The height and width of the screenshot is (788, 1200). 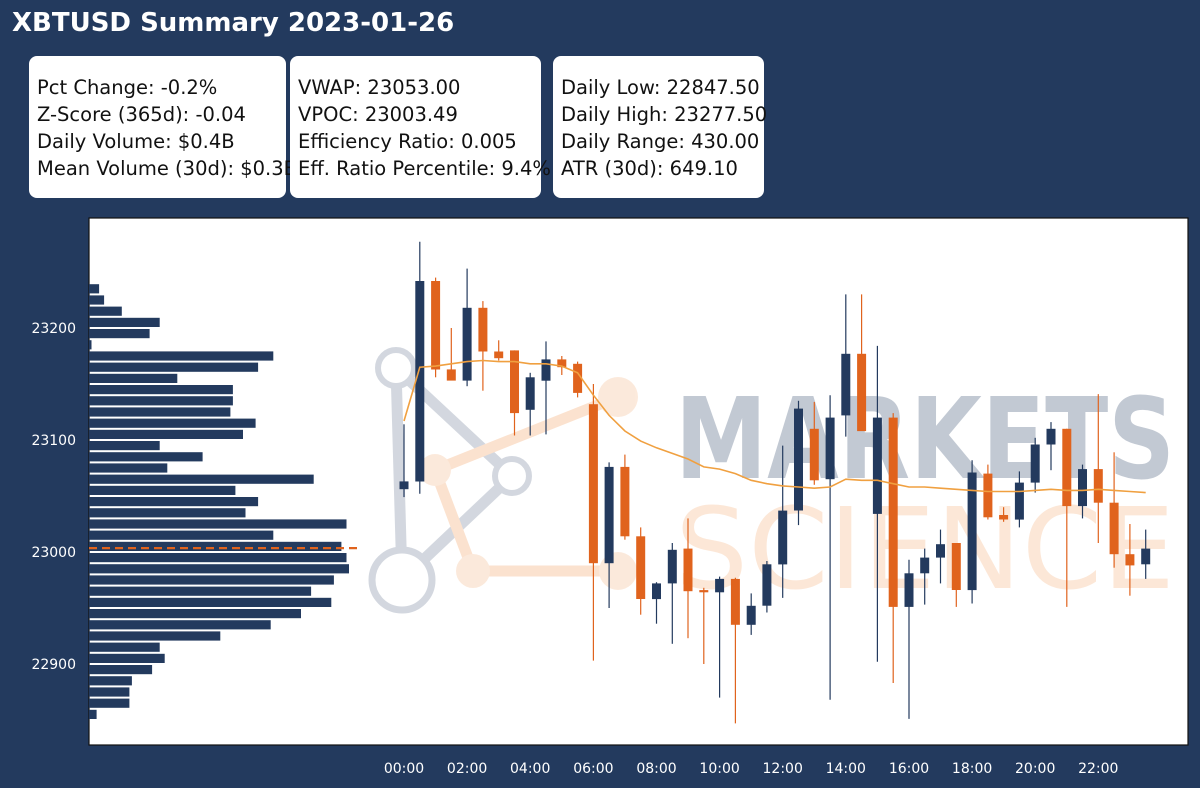 I want to click on y-tick-label-23000: 23000, so click(x=53, y=553).